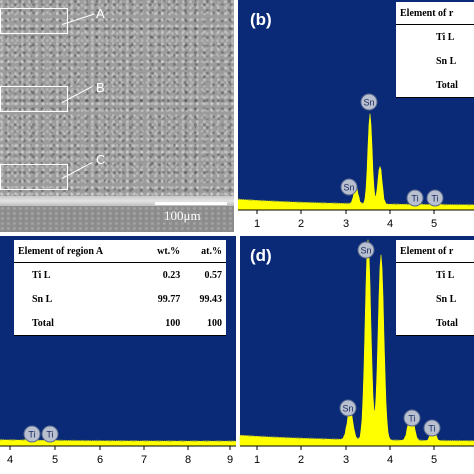 The width and height of the screenshot is (474, 474). Describe the element at coordinates (34, 177) in the screenshot. I see `region-box-c` at that location.